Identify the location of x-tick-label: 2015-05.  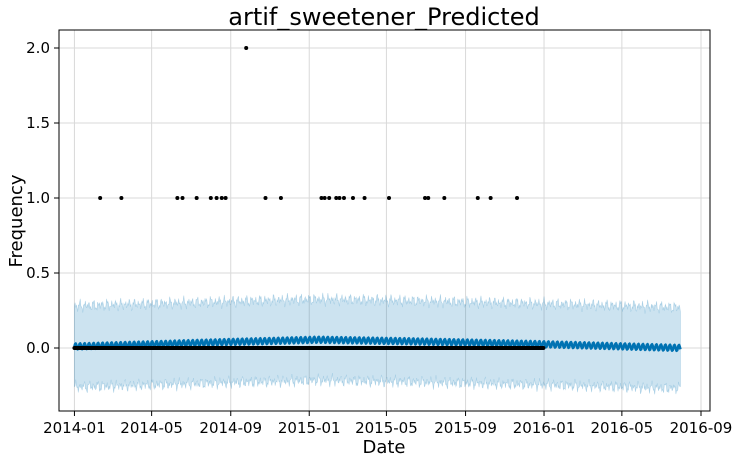
(386, 428).